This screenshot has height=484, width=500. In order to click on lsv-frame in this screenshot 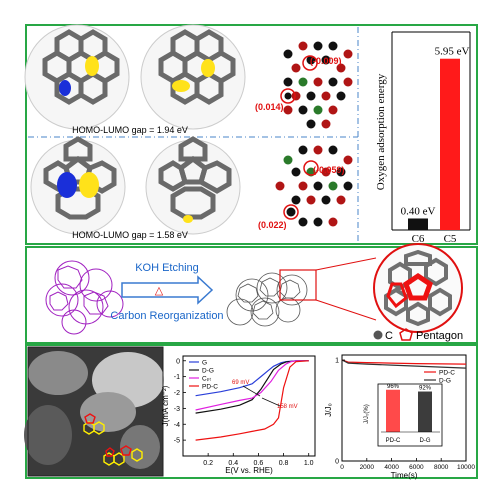, I will do `click(249, 406)`.